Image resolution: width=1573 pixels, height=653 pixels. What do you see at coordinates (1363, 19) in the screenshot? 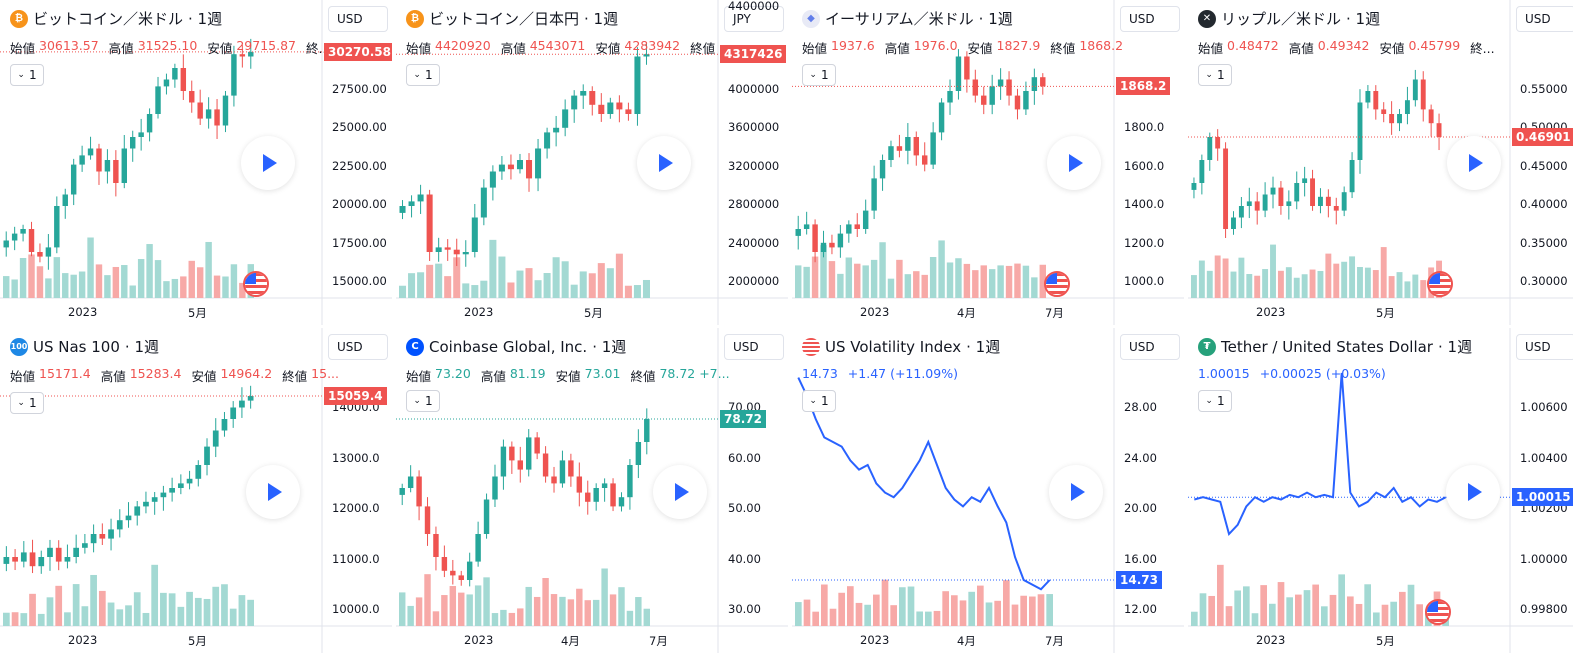
I see `symbol-interval: · 1週` at bounding box center [1363, 19].